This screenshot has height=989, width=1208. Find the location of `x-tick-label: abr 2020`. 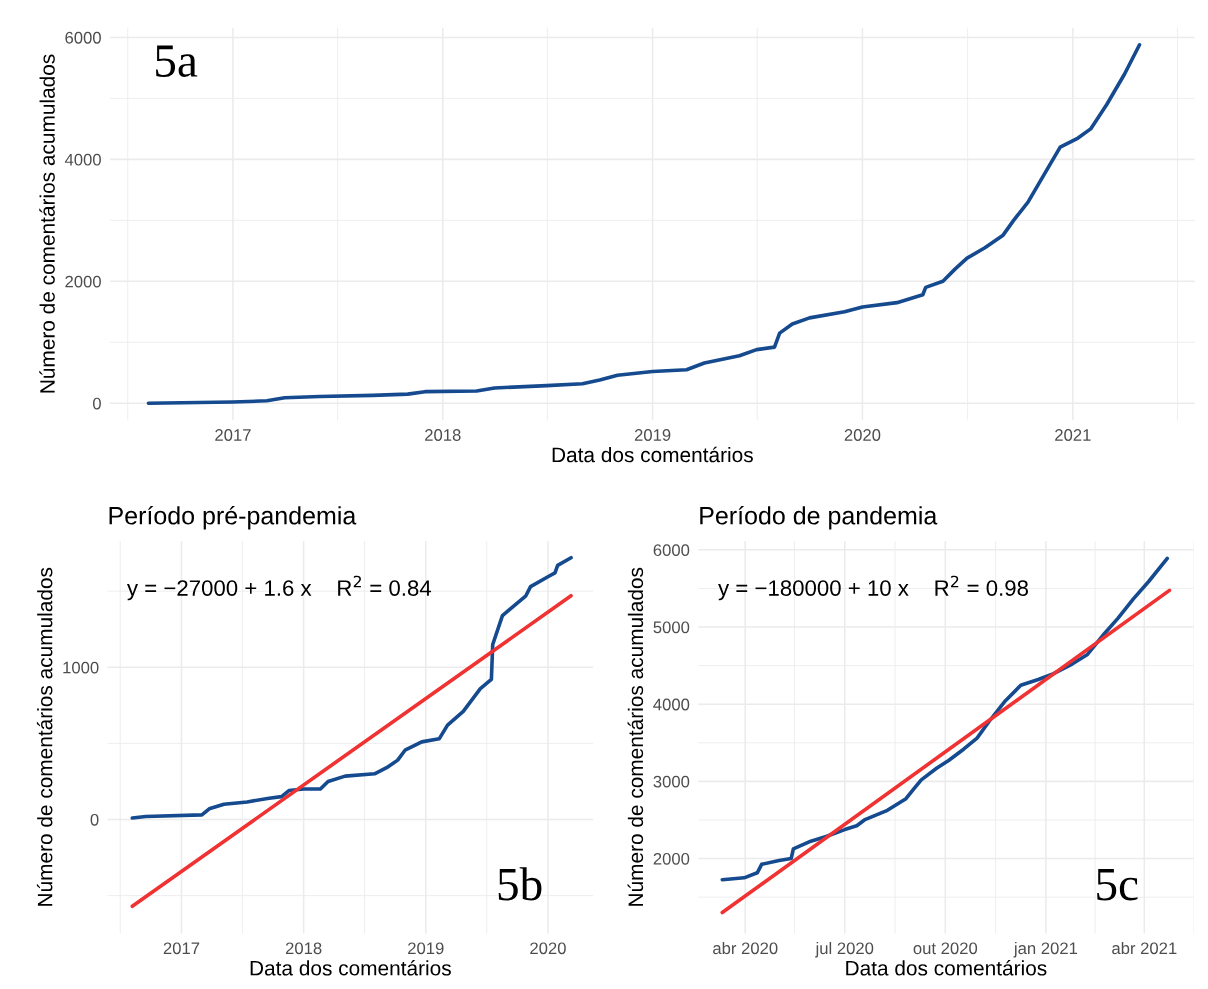

x-tick-label: abr 2020 is located at coordinates (745, 948).